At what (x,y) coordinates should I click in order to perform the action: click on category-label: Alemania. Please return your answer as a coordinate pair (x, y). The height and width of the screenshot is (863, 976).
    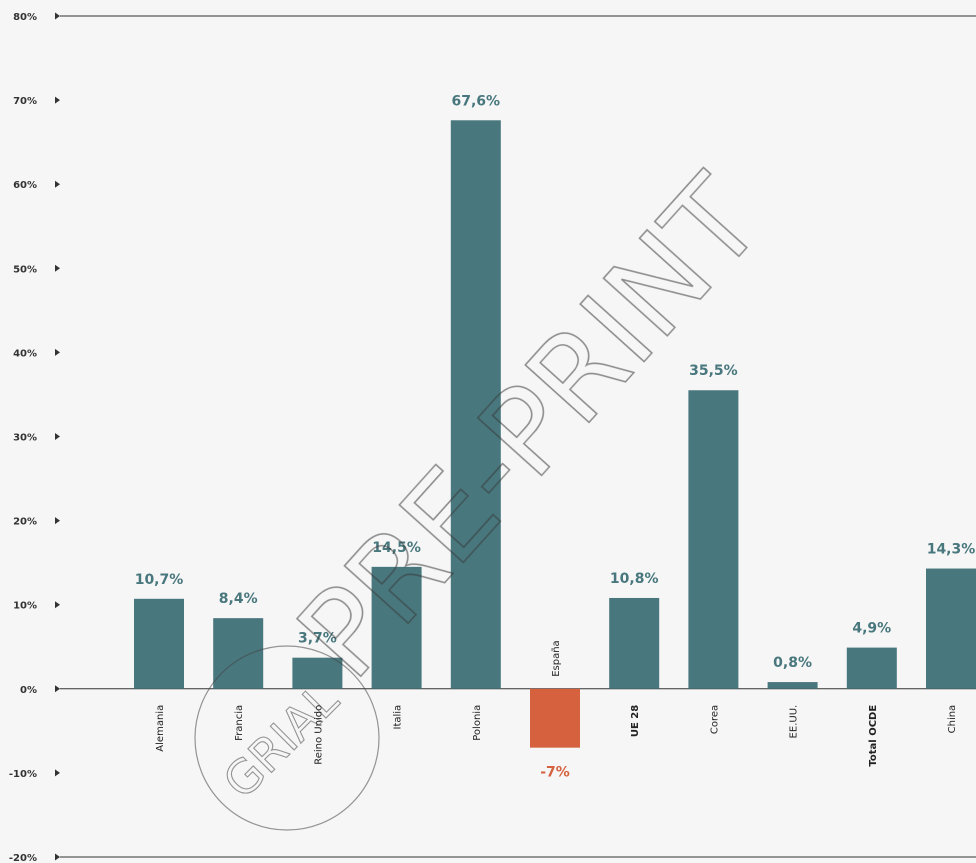
    Looking at the image, I should click on (160, 728).